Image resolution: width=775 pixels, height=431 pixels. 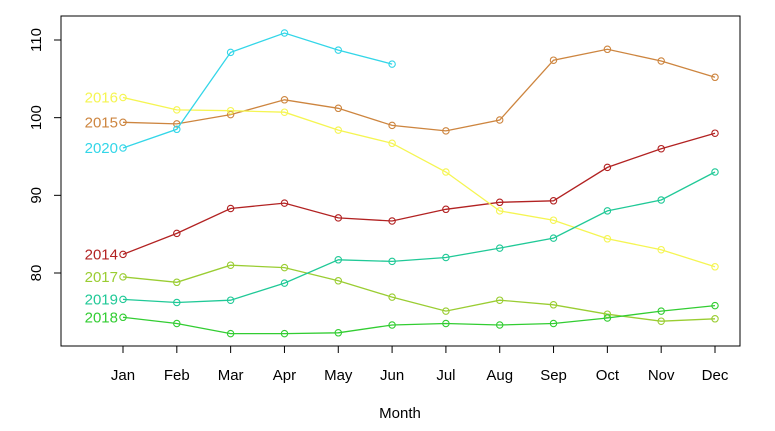 What do you see at coordinates (101, 148) in the screenshot?
I see `series-label-2020: 2020` at bounding box center [101, 148].